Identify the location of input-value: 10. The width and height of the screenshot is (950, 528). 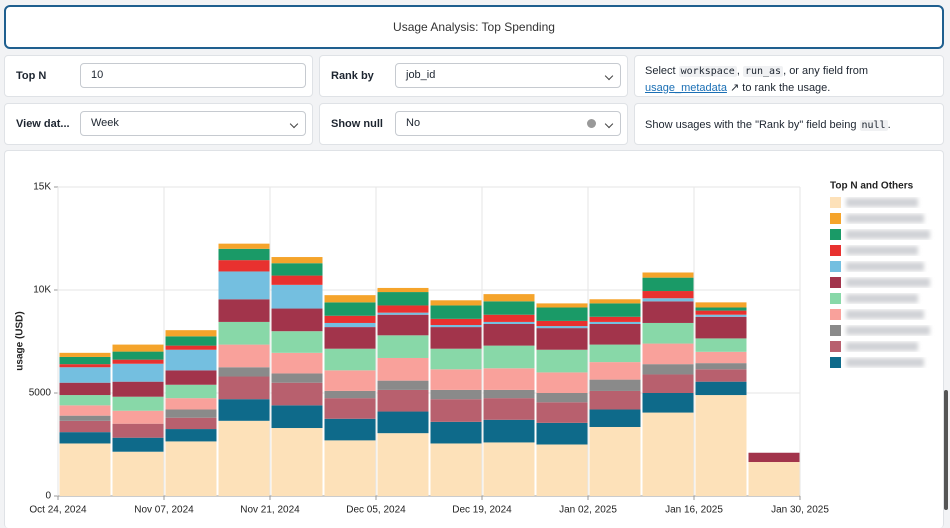
(97, 75).